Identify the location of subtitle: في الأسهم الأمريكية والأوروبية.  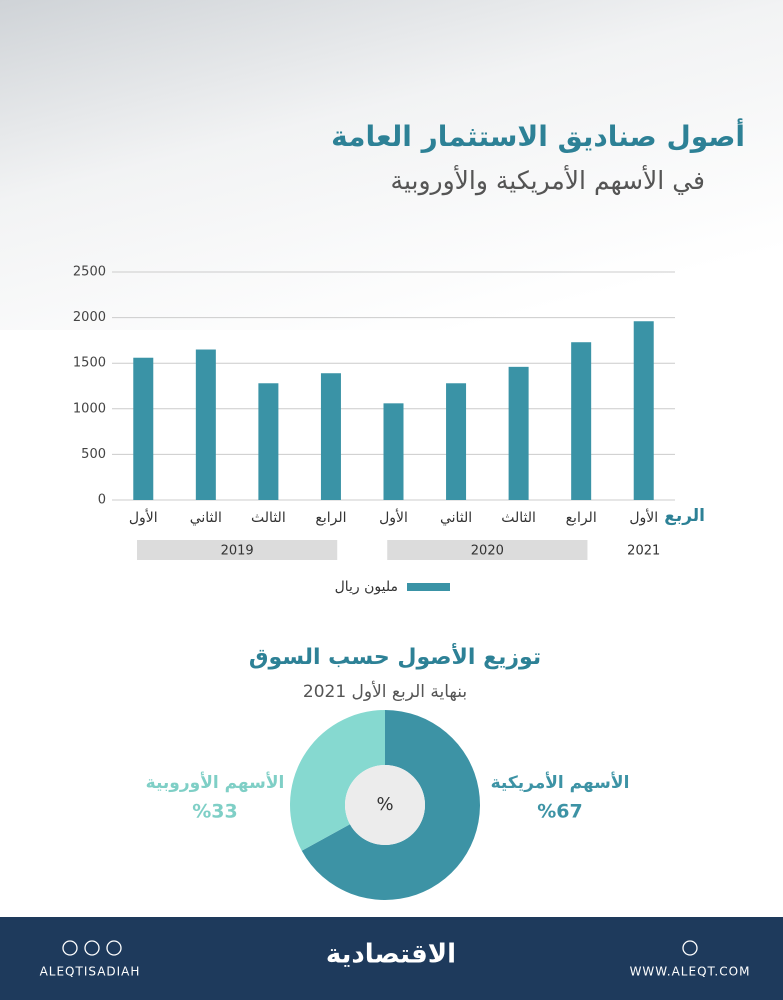
(548, 180).